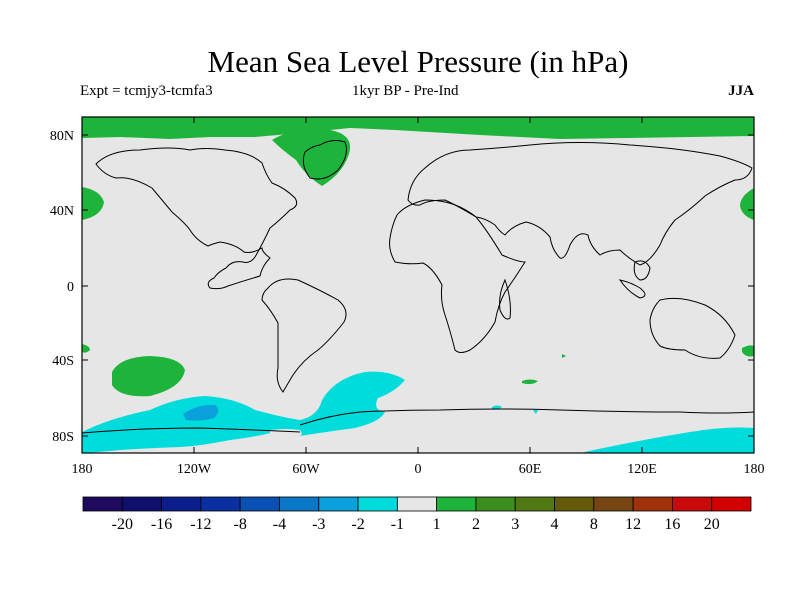 The image size is (800, 600). I want to click on experiment-label: Expt = tcmjy3-tcmfa3, so click(146, 91).